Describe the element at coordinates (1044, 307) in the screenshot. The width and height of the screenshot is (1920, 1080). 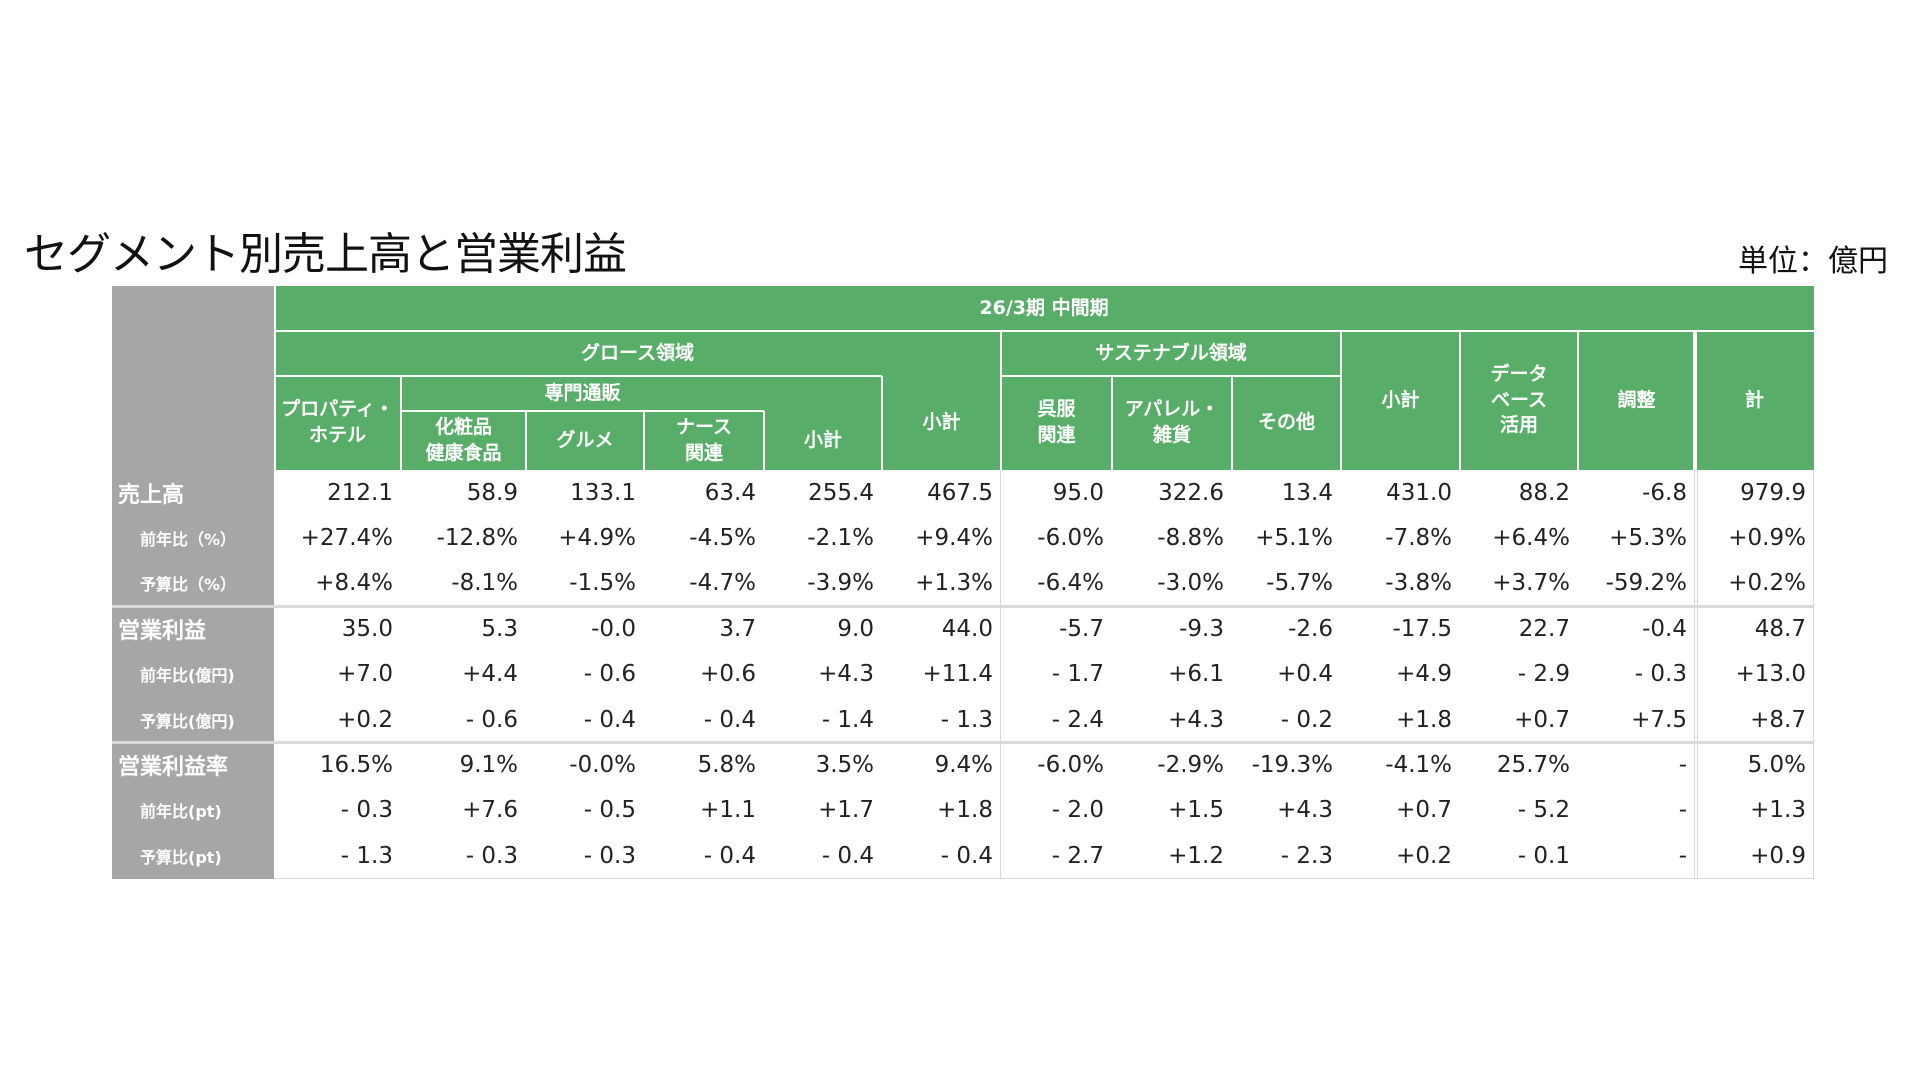
I see `period-header: 26/3期 中間期` at that location.